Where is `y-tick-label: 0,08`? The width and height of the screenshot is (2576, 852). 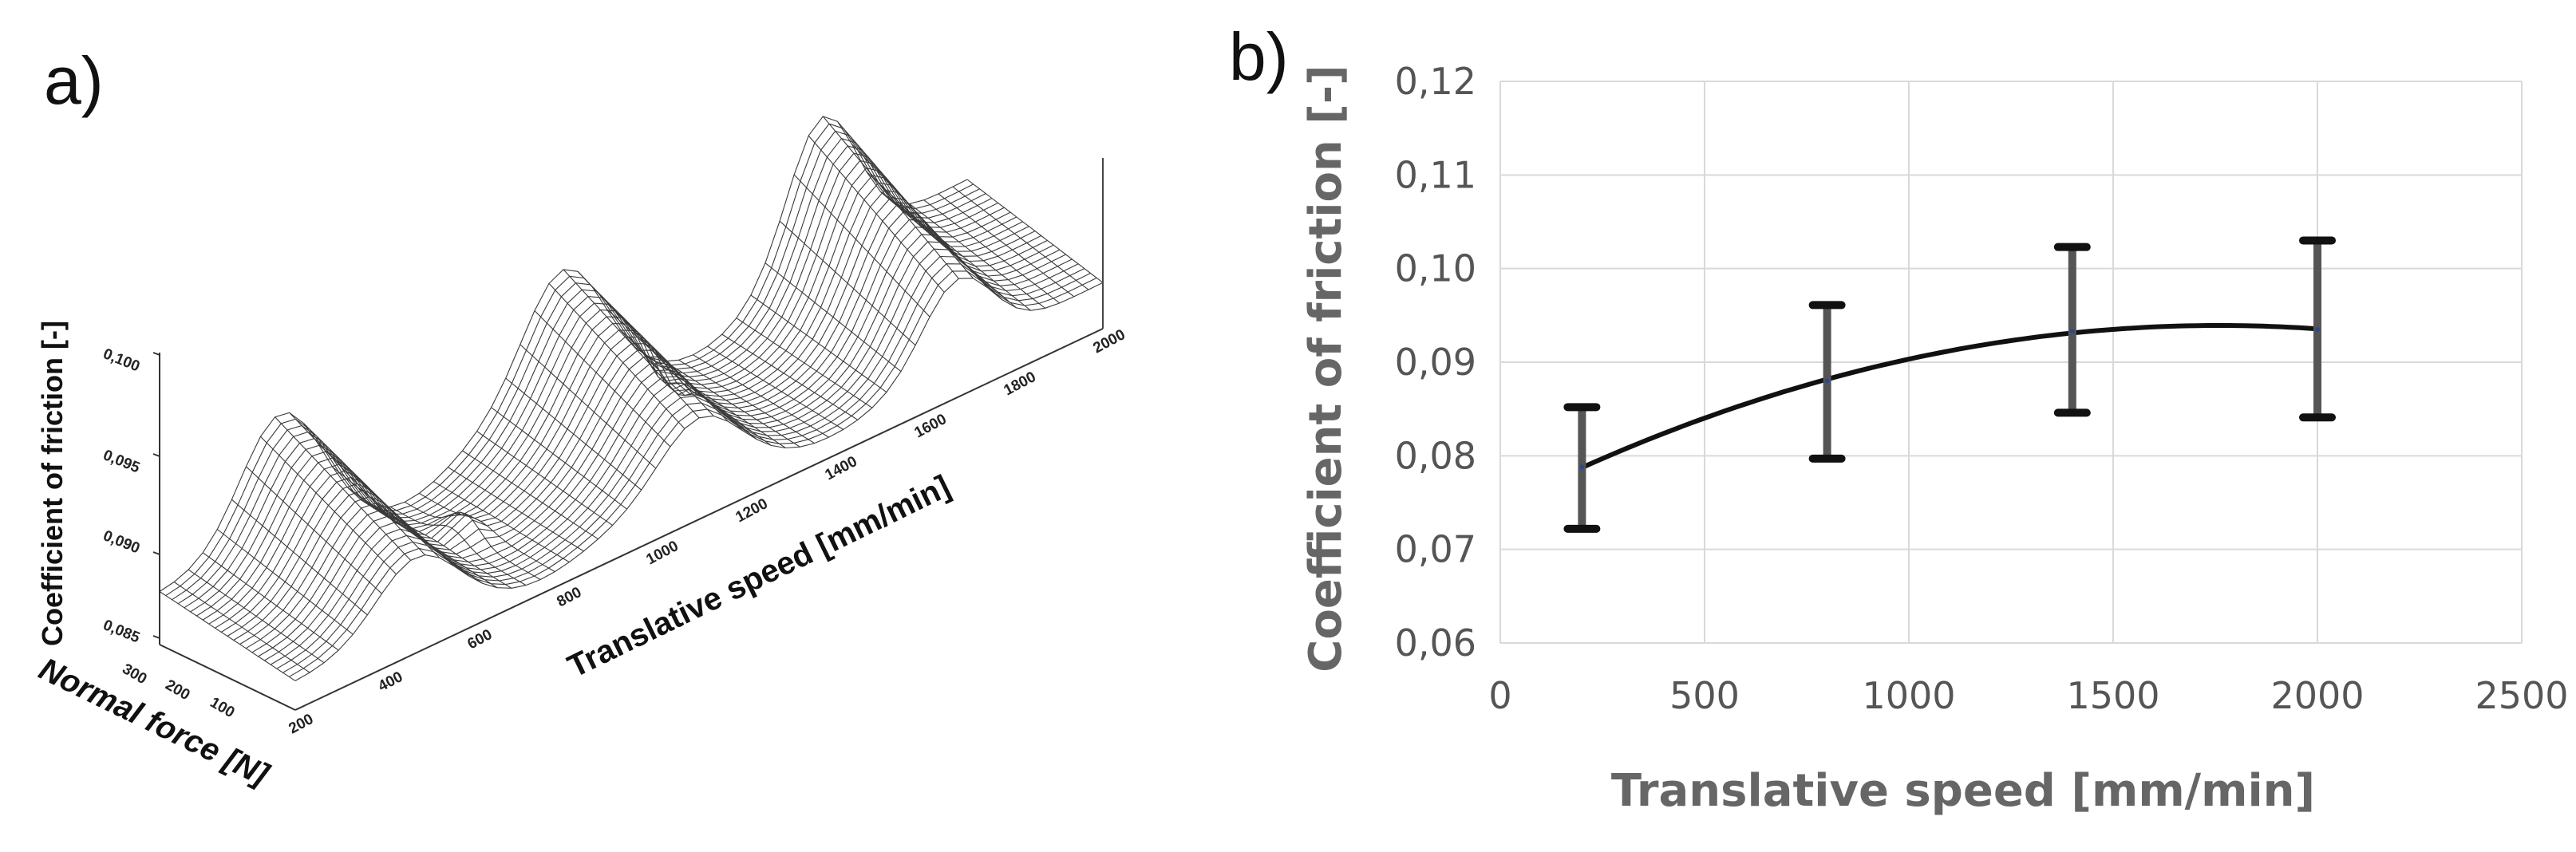
y-tick-label: 0,08 is located at coordinates (1435, 455).